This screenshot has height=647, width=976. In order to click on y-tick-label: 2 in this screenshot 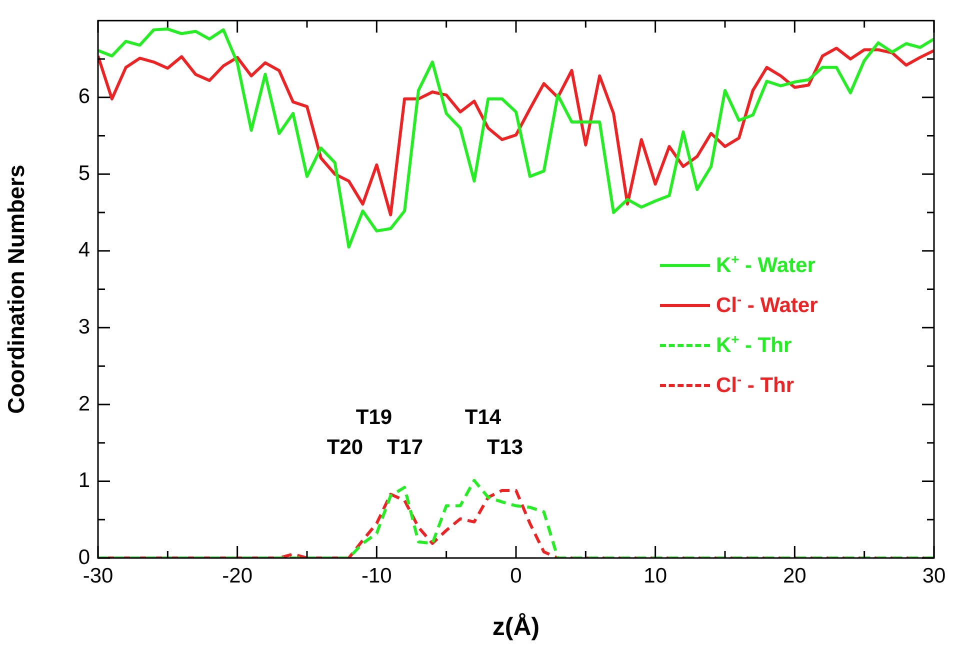, I will do `click(84, 404)`.